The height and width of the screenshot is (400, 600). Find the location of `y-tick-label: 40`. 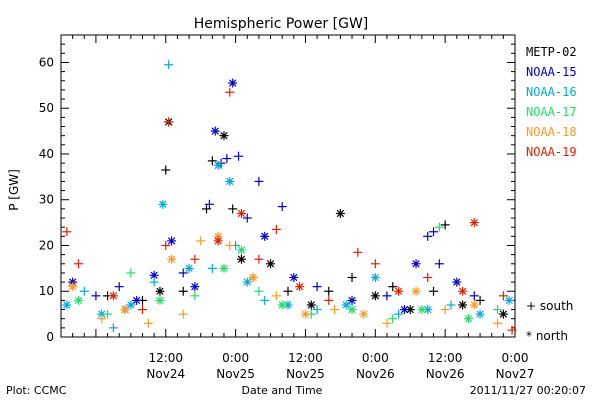

y-tick-label: 40 is located at coordinates (46, 154).